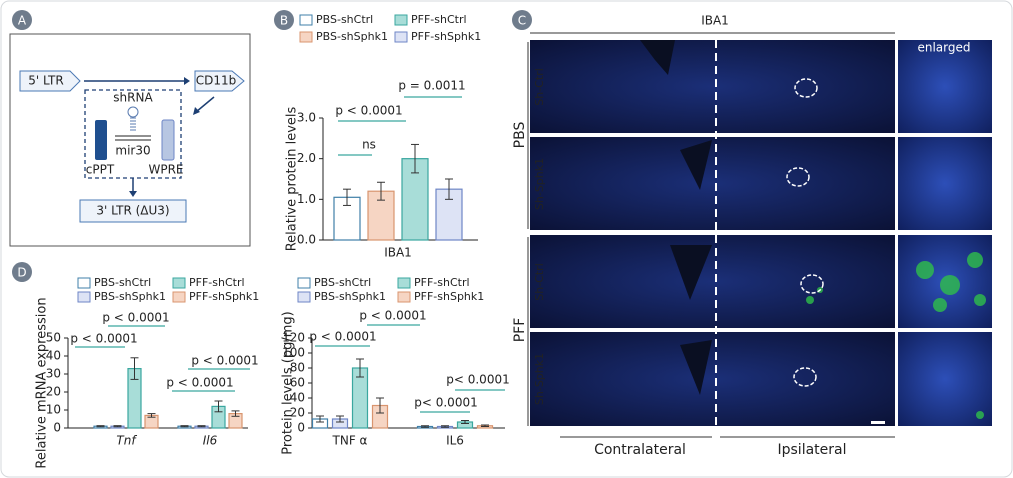 Image resolution: width=1013 pixels, height=478 pixels. What do you see at coordinates (297, 368) in the screenshot?
I see `y-tick-label: 80` at bounding box center [297, 368].